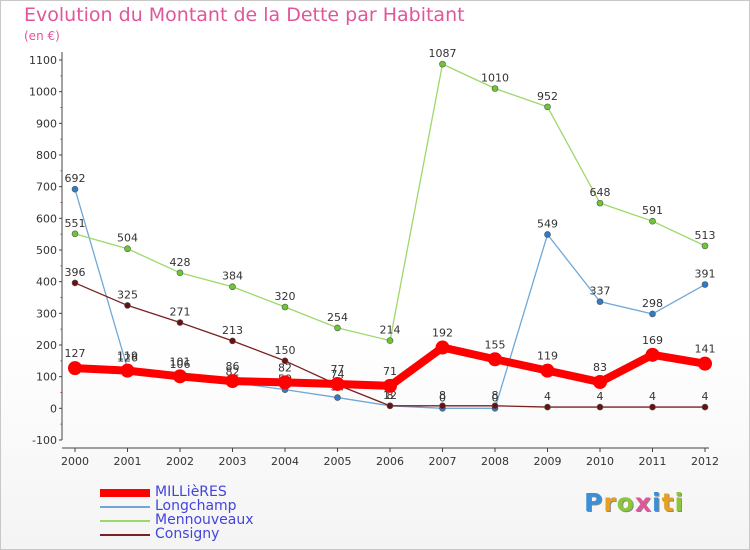  Describe the element at coordinates (652, 340) in the screenshot. I see `data-label: 169` at that location.